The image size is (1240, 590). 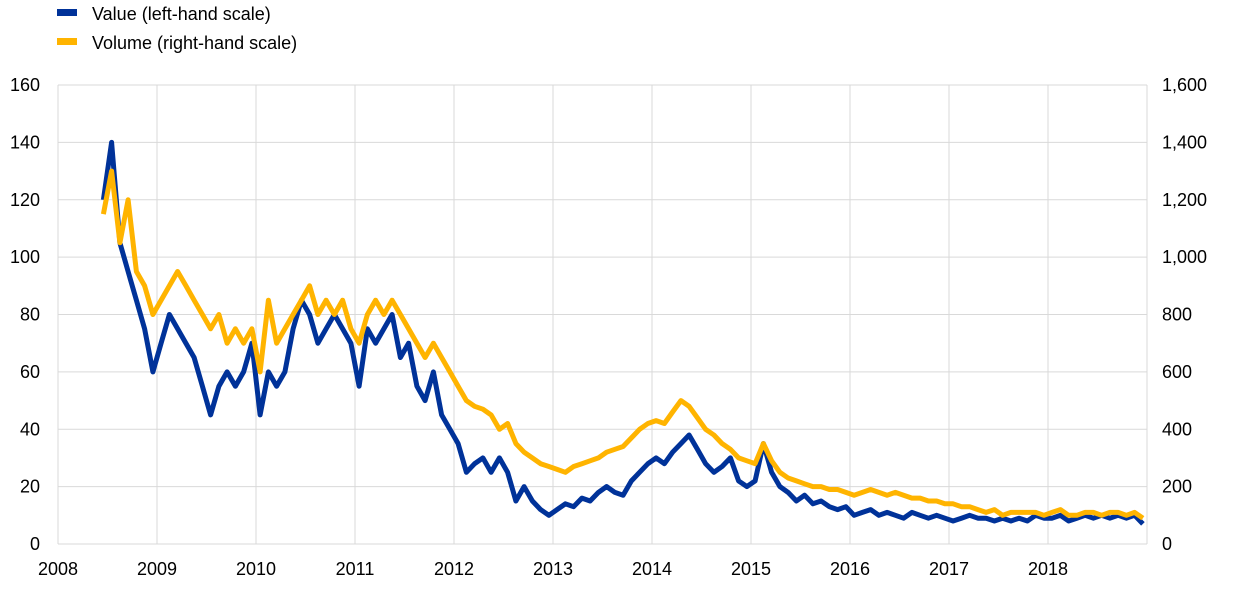 I want to click on x-tick-label: 2014, so click(x=652, y=569).